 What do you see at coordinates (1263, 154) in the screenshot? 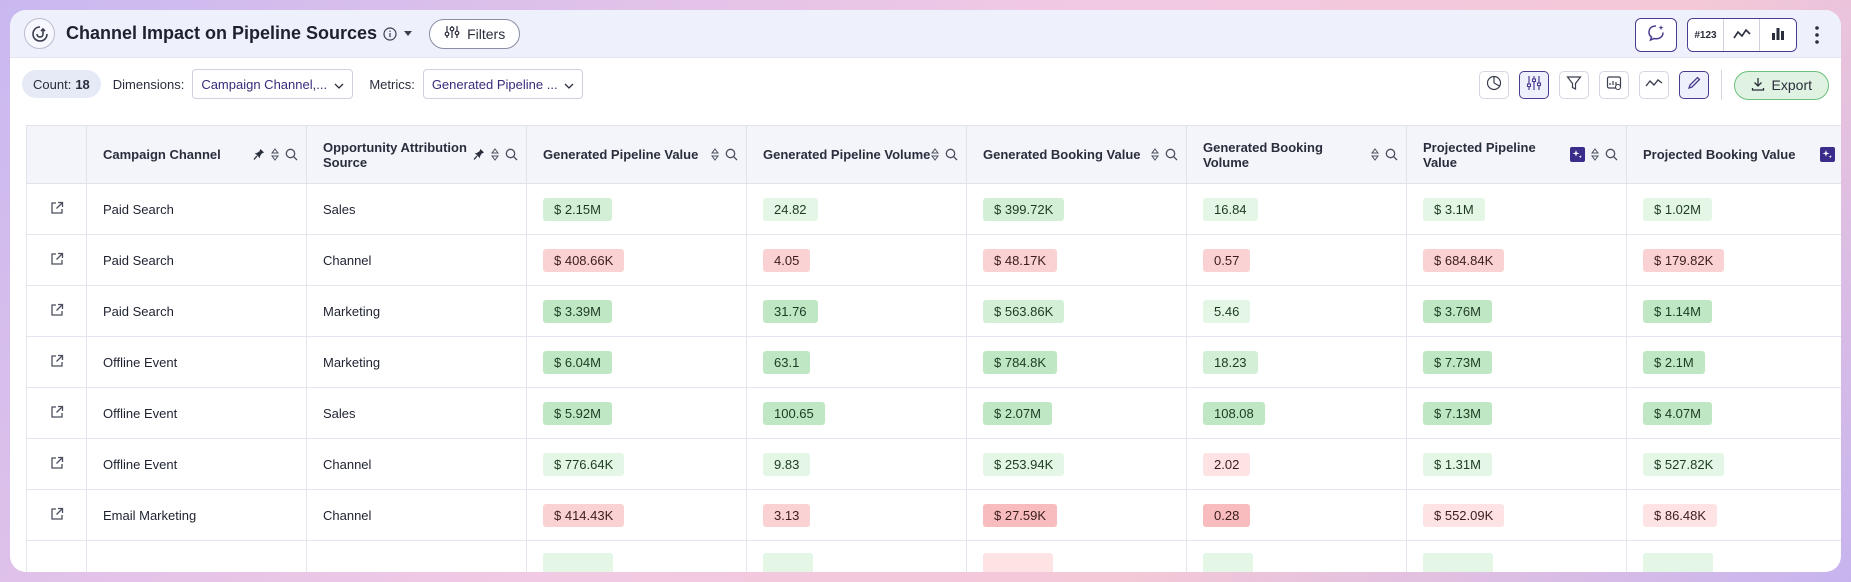
I see `column-header-label: Generated Booking Volume` at bounding box center [1263, 154].